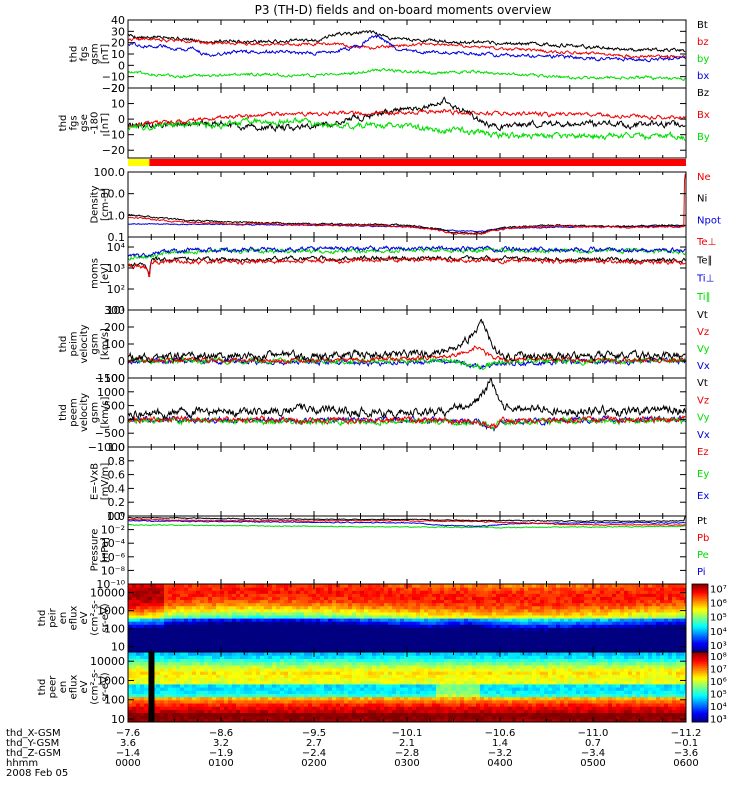 This screenshot has width=750, height=800. I want to click on colorbar-segment, so click(700, 641).